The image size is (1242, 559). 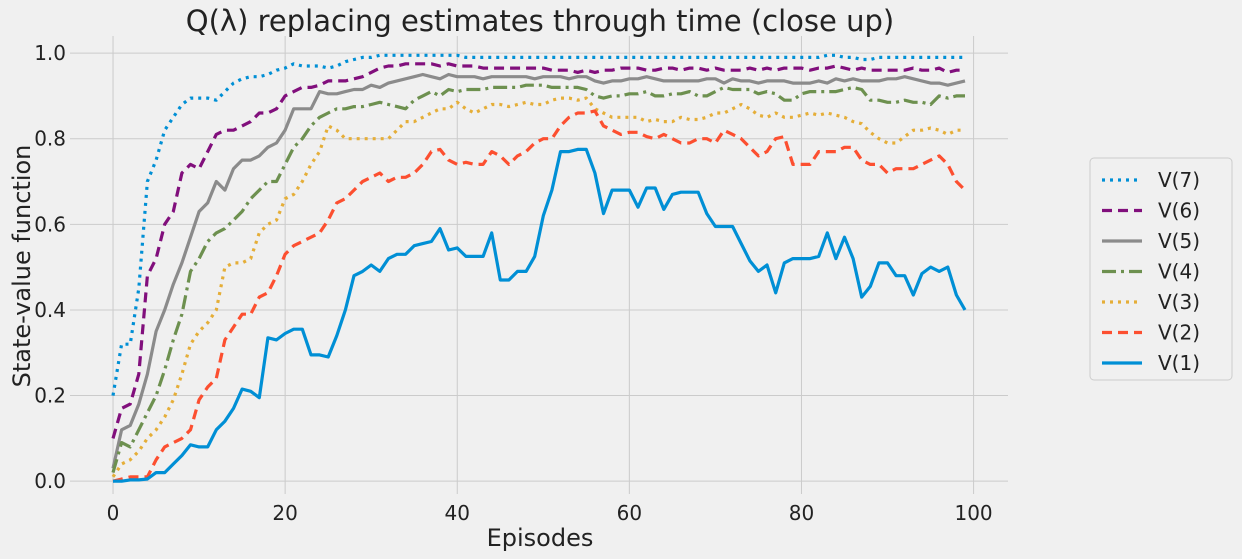 I want to click on legend-box, so click(x=1161, y=269).